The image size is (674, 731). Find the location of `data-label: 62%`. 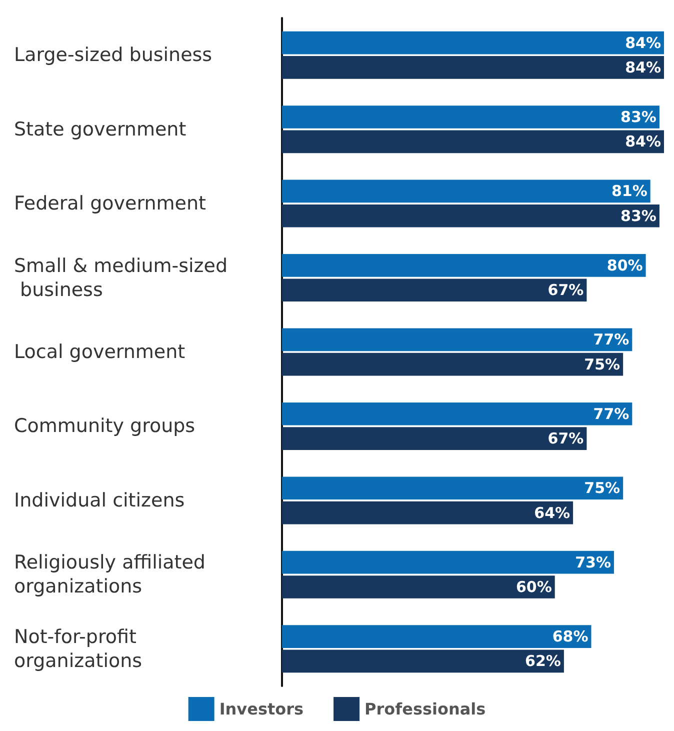

data-label: 62% is located at coordinates (543, 661).